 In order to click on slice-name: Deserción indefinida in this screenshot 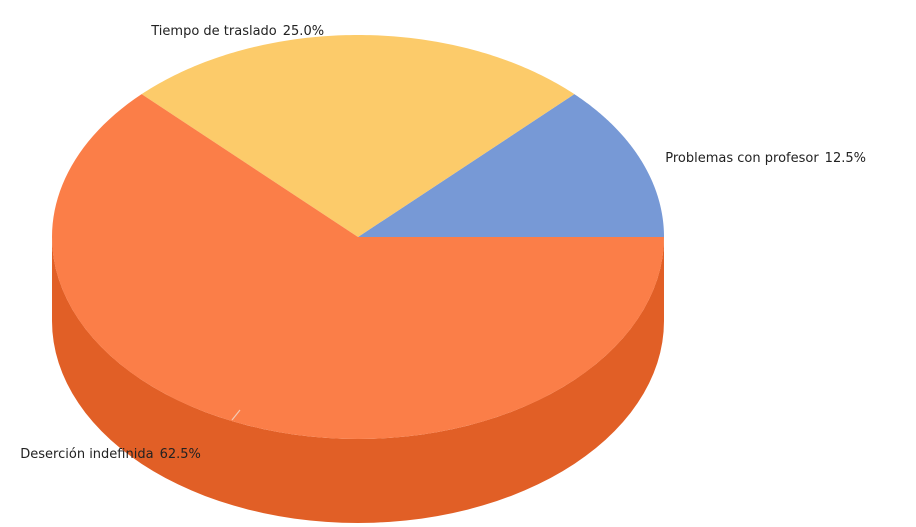, I will do `click(87, 454)`.